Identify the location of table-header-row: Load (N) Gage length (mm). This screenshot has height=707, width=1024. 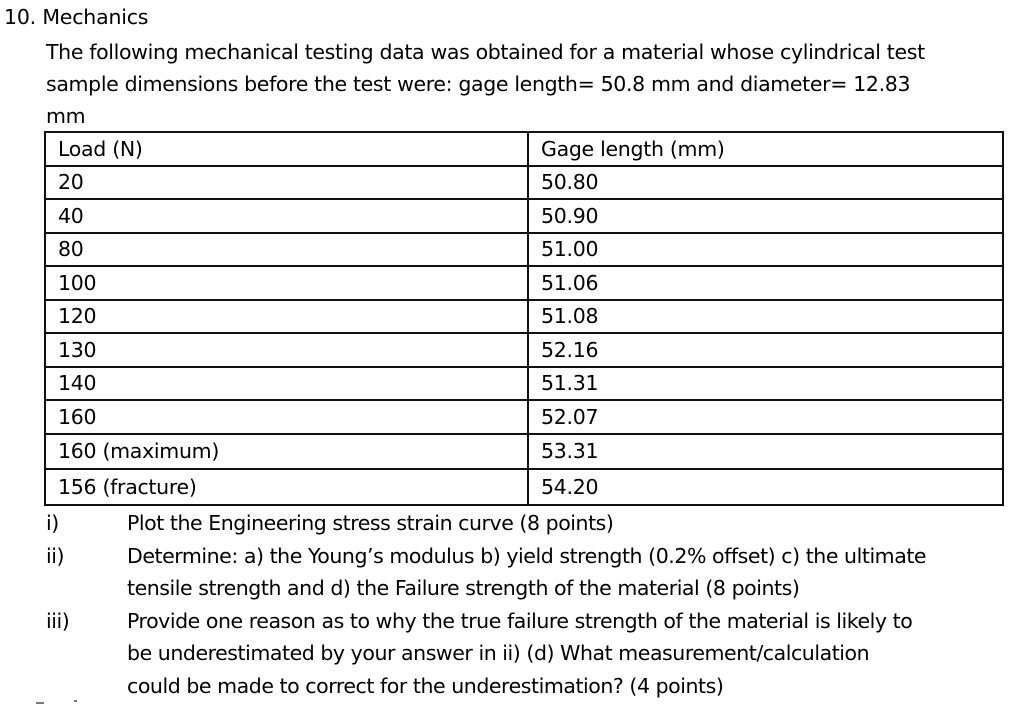
(524, 149).